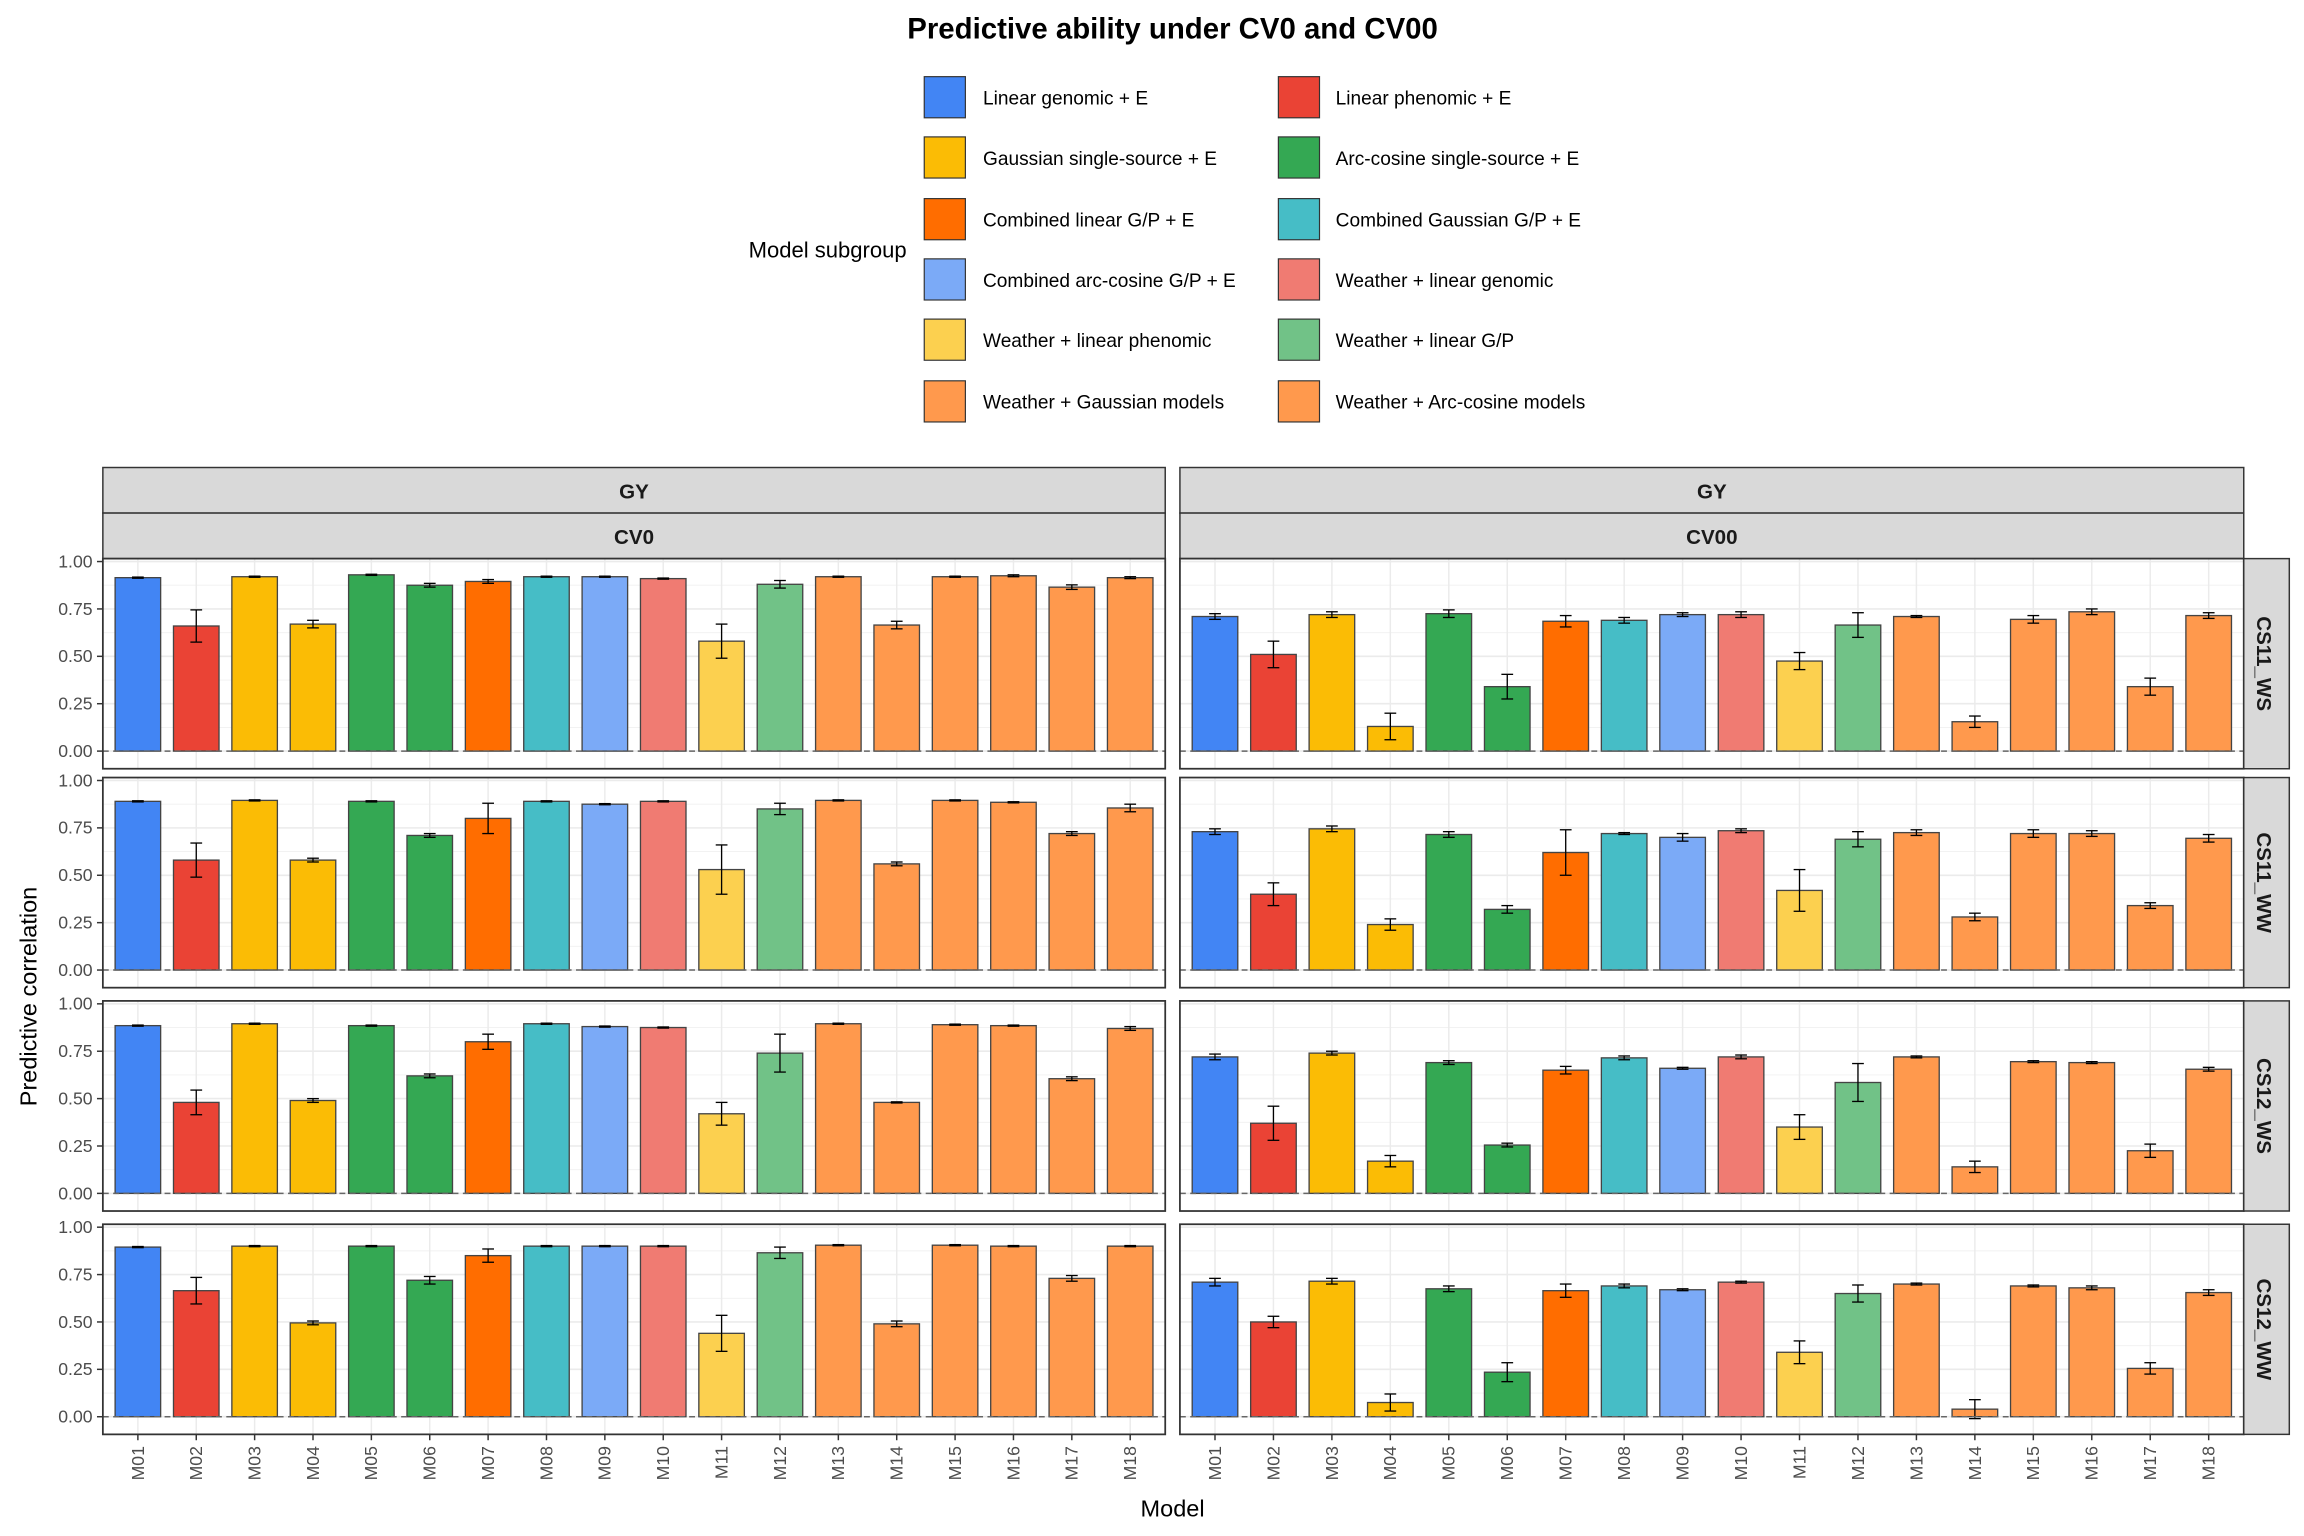 Image resolution: width=2304 pixels, height=1536 pixels. What do you see at coordinates (605, 664) in the screenshot?
I see `bar-M09` at bounding box center [605, 664].